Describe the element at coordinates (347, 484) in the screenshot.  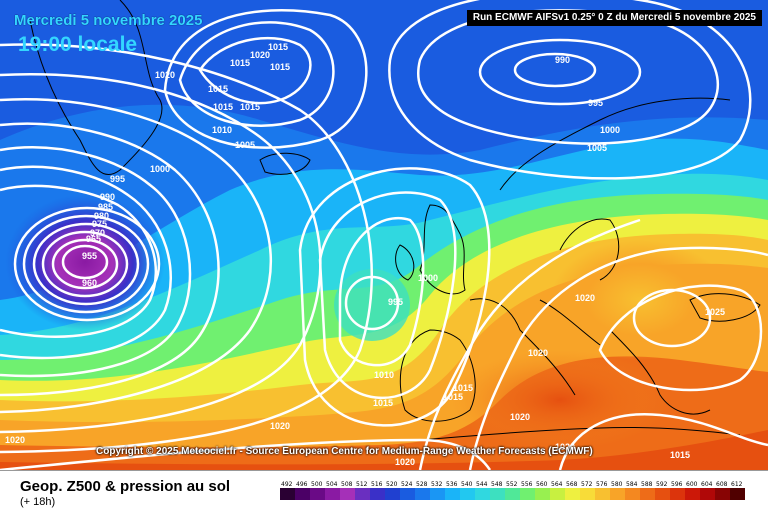
I see `legend-tick-label: 508` at that location.